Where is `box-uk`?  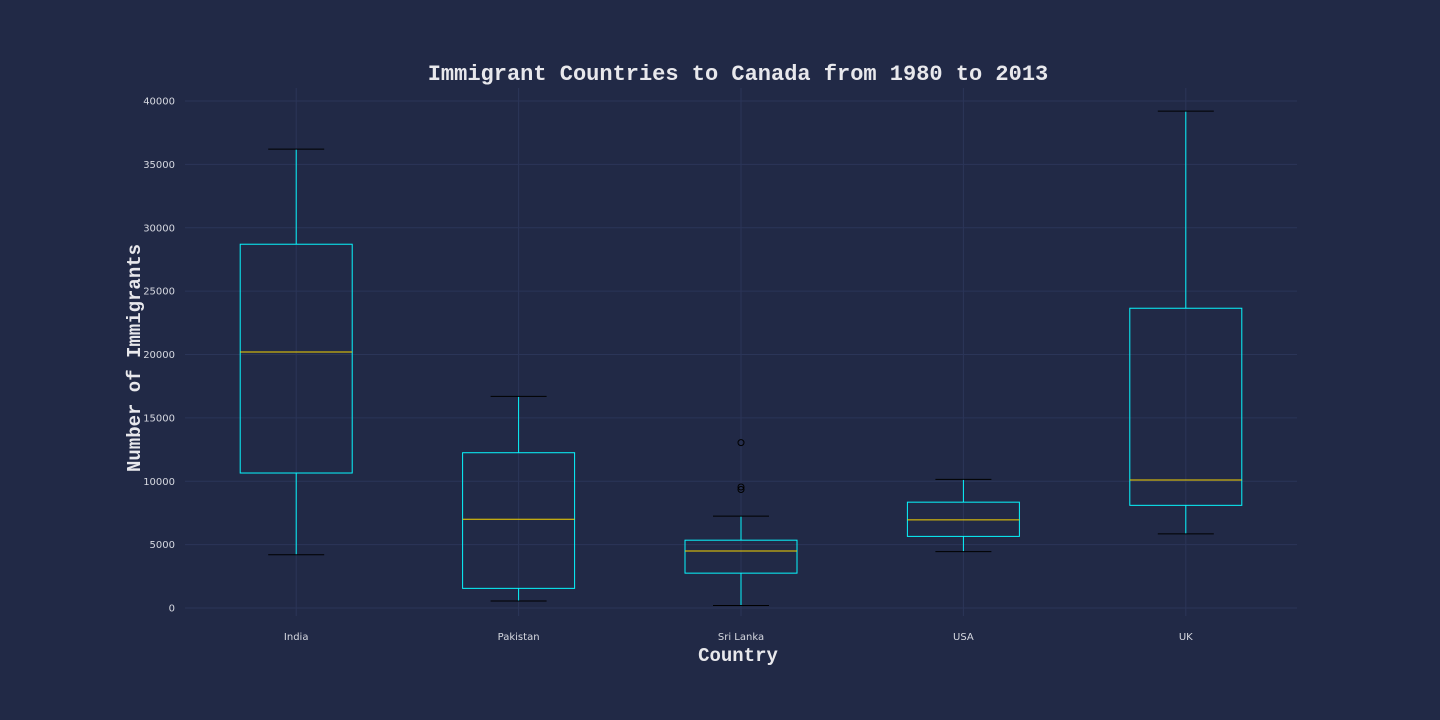
box-uk is located at coordinates (1186, 322).